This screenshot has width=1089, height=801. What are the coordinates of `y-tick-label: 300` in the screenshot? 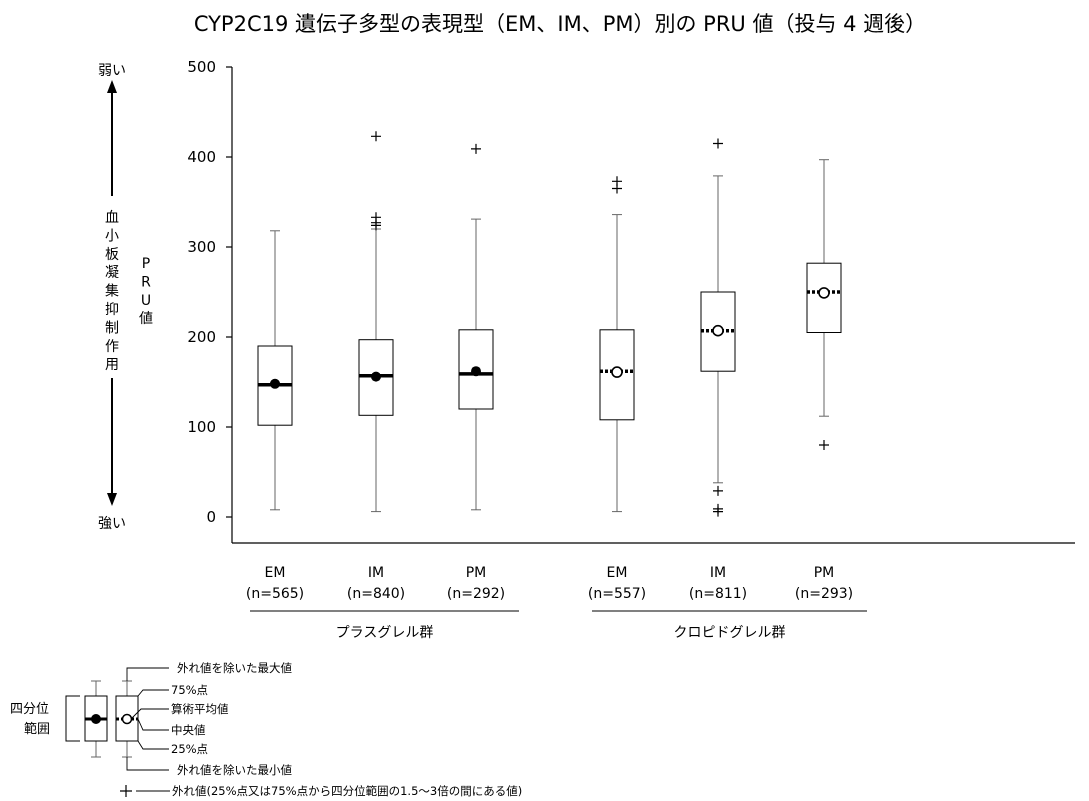 It's located at (201, 247).